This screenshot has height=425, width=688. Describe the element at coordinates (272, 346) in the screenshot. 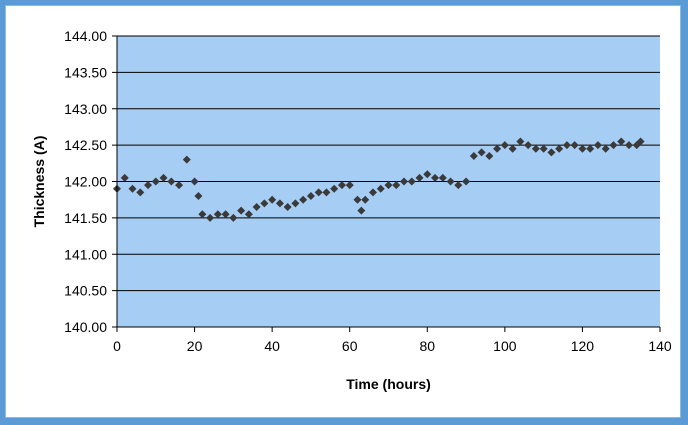

I see `x-tick-label: 40` at that location.